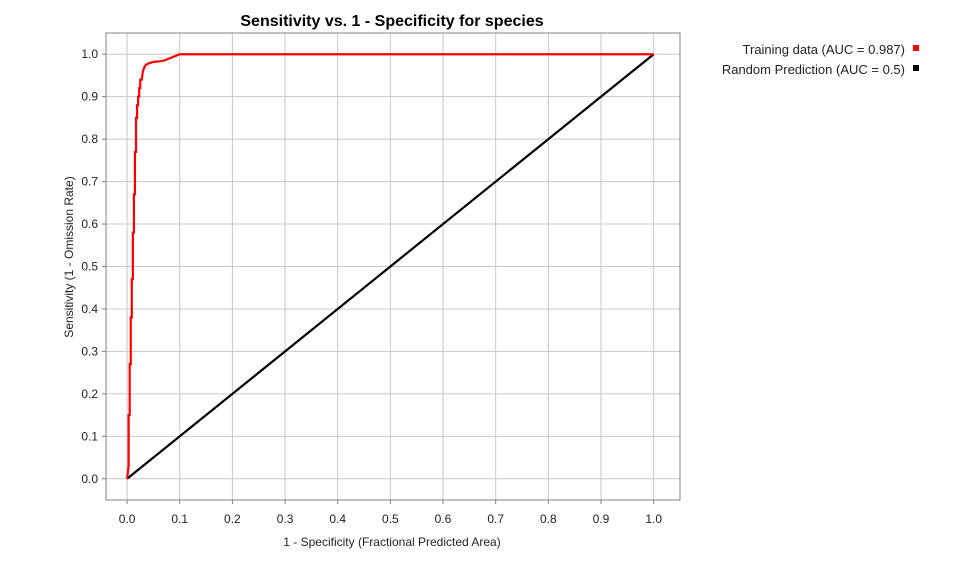 Image resolution: width=980 pixels, height=579 pixels. What do you see at coordinates (89, 436) in the screenshot?
I see `y-tick-label: 0.1` at bounding box center [89, 436].